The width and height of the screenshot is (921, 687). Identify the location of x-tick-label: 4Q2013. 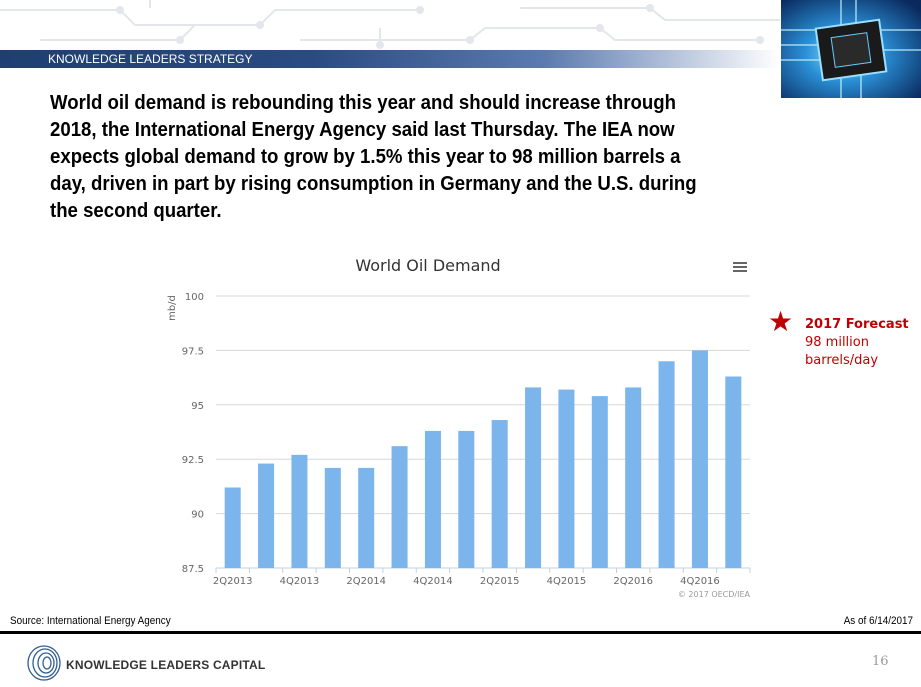
(300, 581).